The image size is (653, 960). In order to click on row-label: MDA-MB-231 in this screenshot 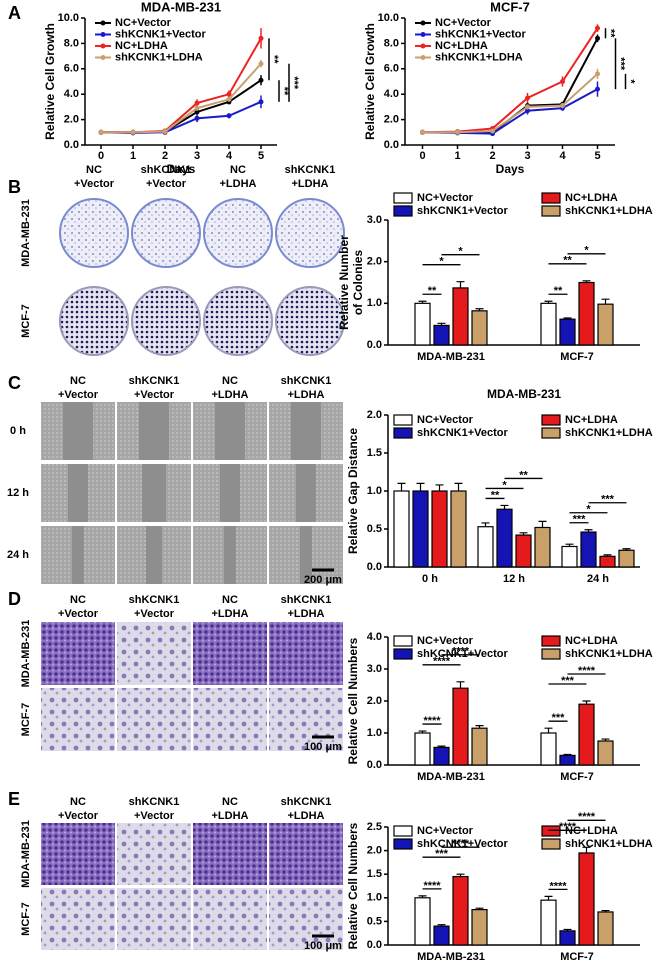, I will do `click(26, 654)`.